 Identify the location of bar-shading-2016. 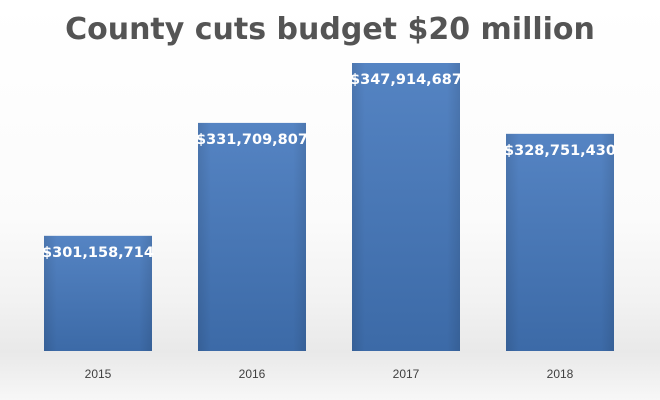
(252, 236).